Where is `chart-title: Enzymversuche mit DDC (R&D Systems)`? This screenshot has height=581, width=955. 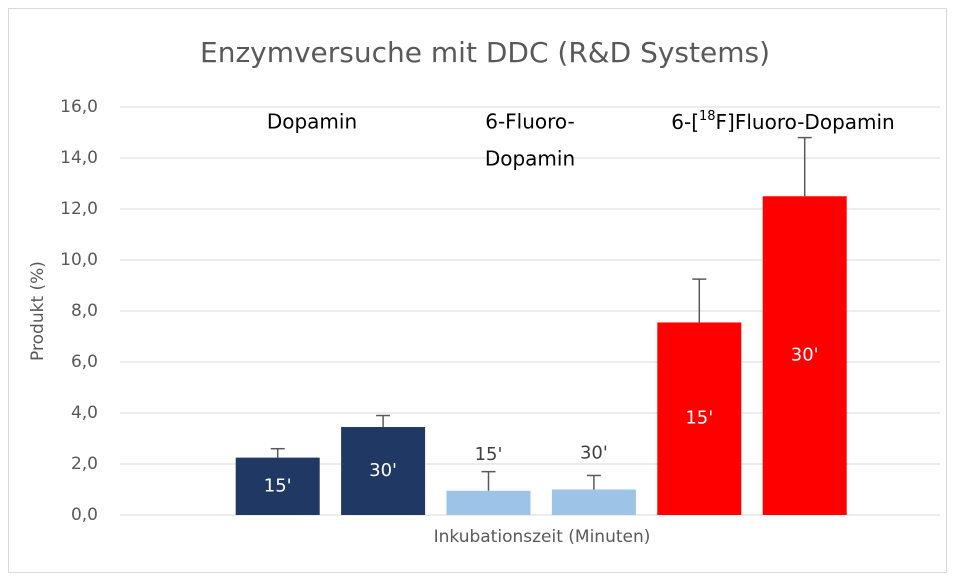
chart-title: Enzymversuche mit DDC (R&D Systems) is located at coordinates (485, 52).